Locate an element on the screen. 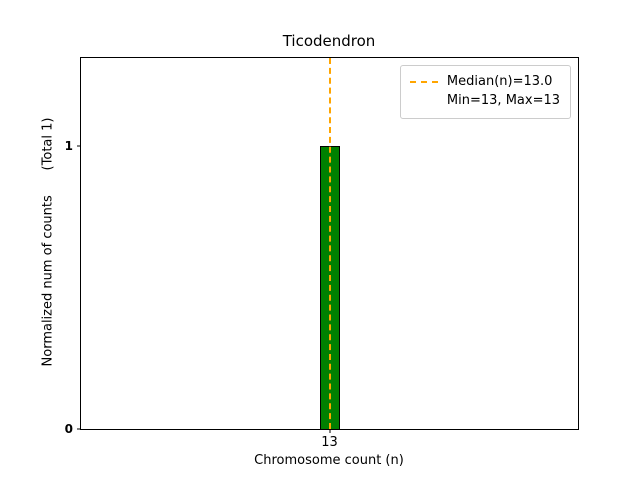 The width and height of the screenshot is (640, 480). median-line is located at coordinates (329, 243).